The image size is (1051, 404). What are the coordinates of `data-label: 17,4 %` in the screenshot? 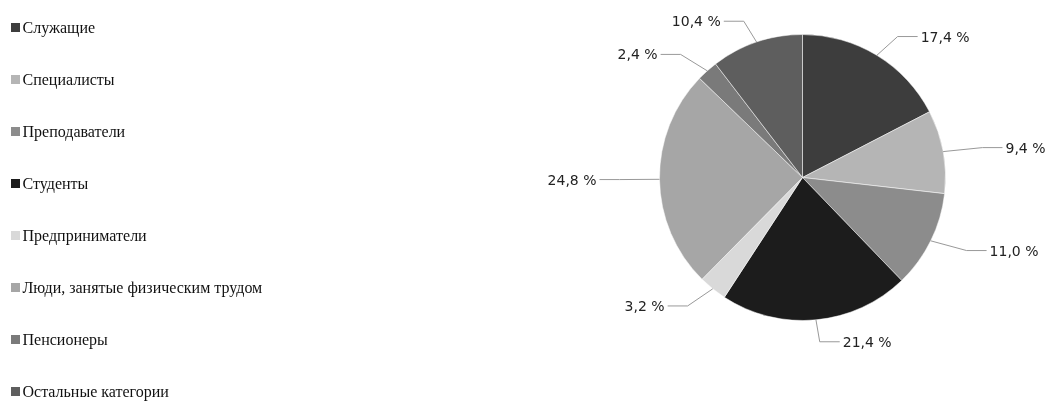 It's located at (945, 36).